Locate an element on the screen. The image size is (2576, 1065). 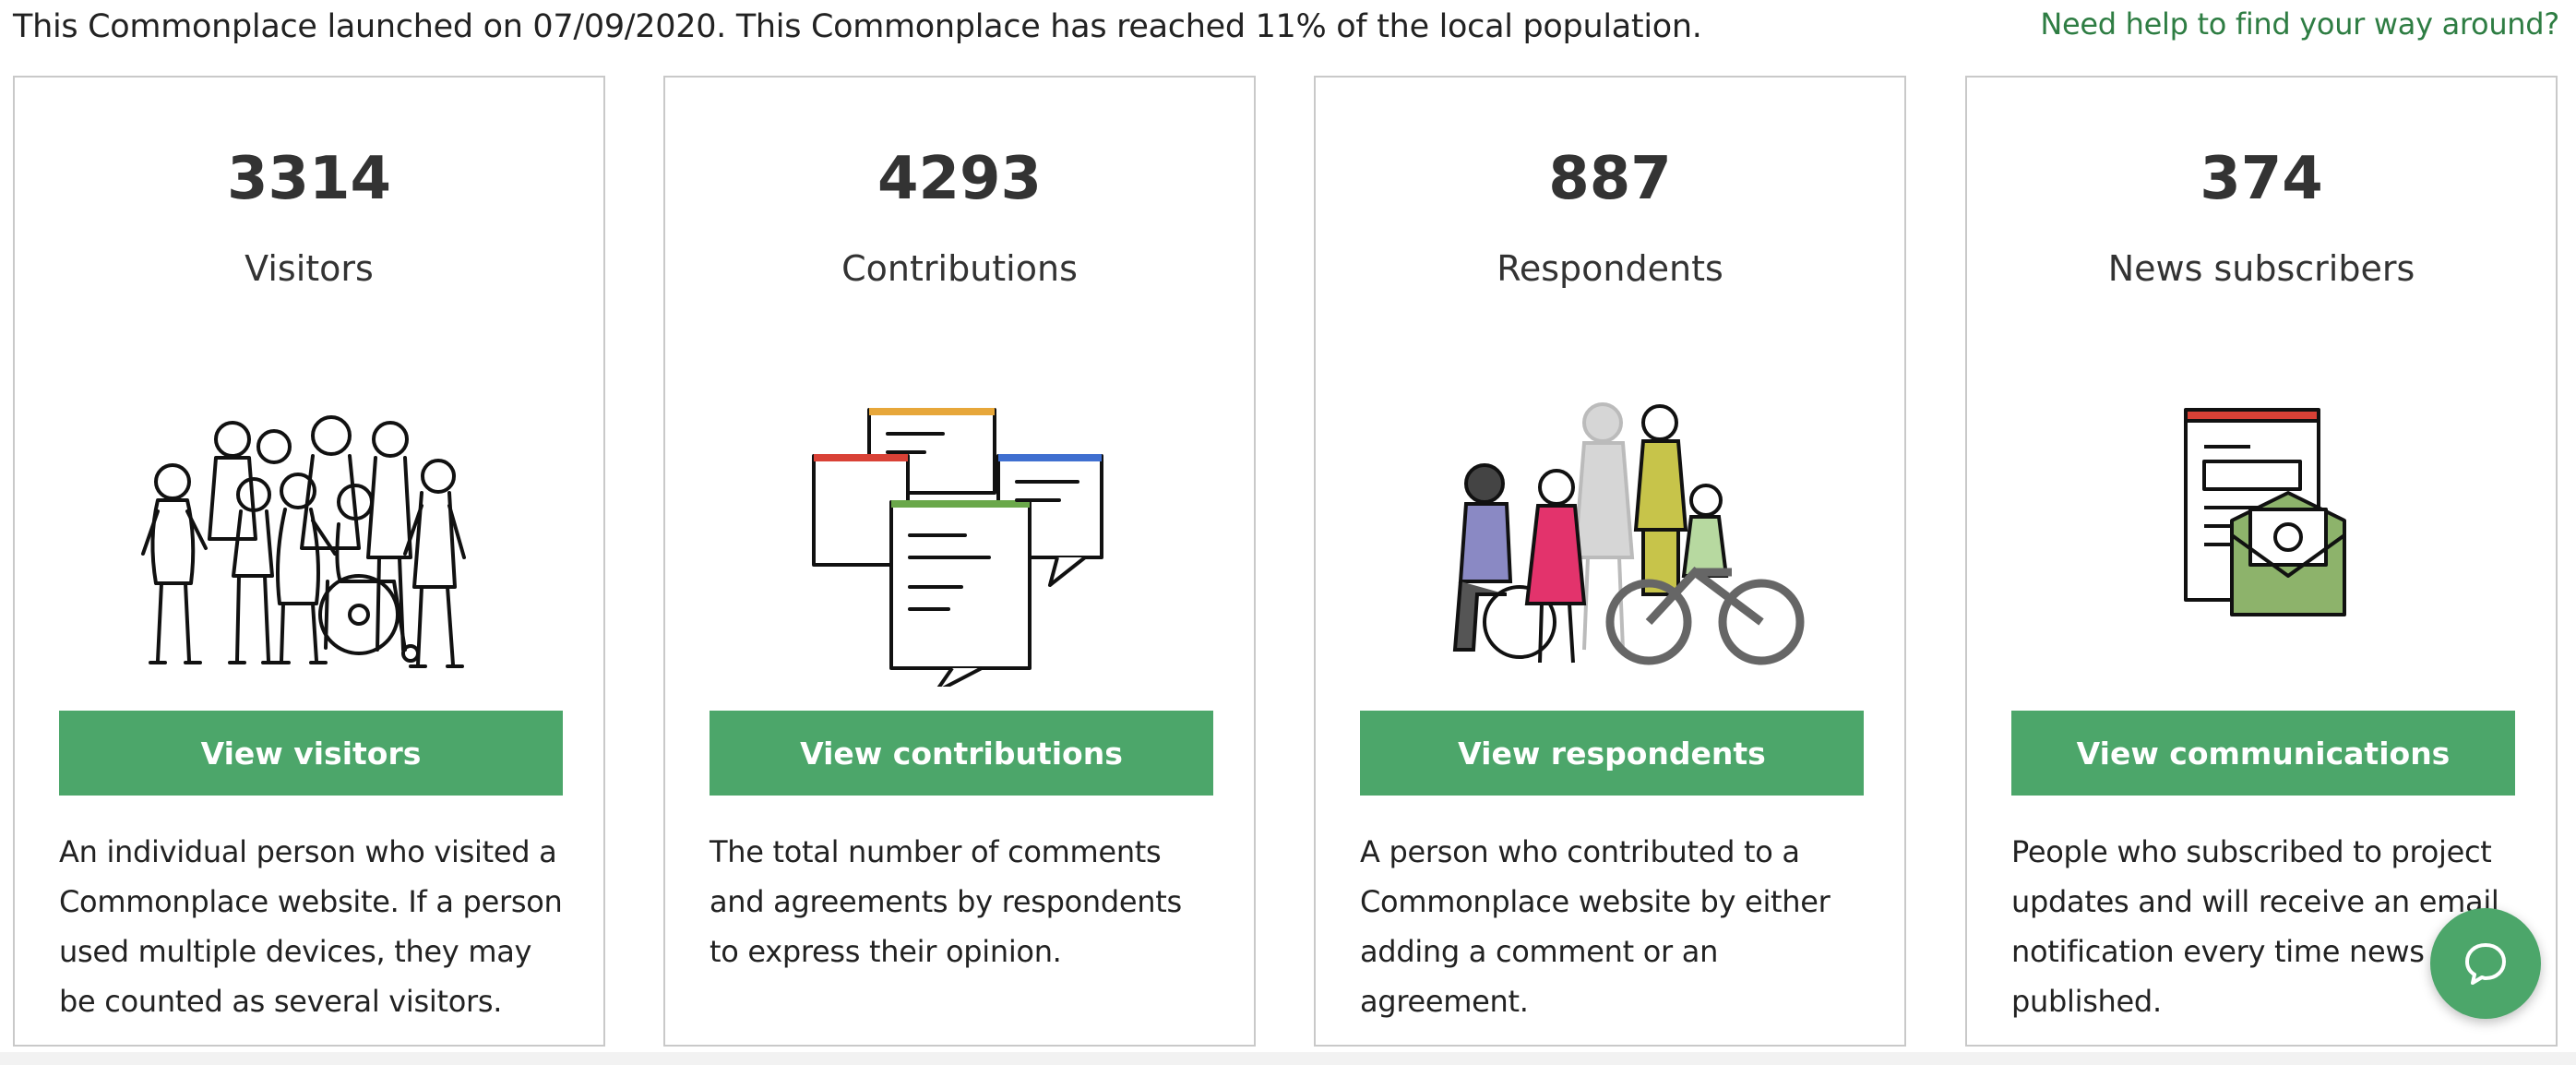
stat-value: 4293 is located at coordinates (960, 179).